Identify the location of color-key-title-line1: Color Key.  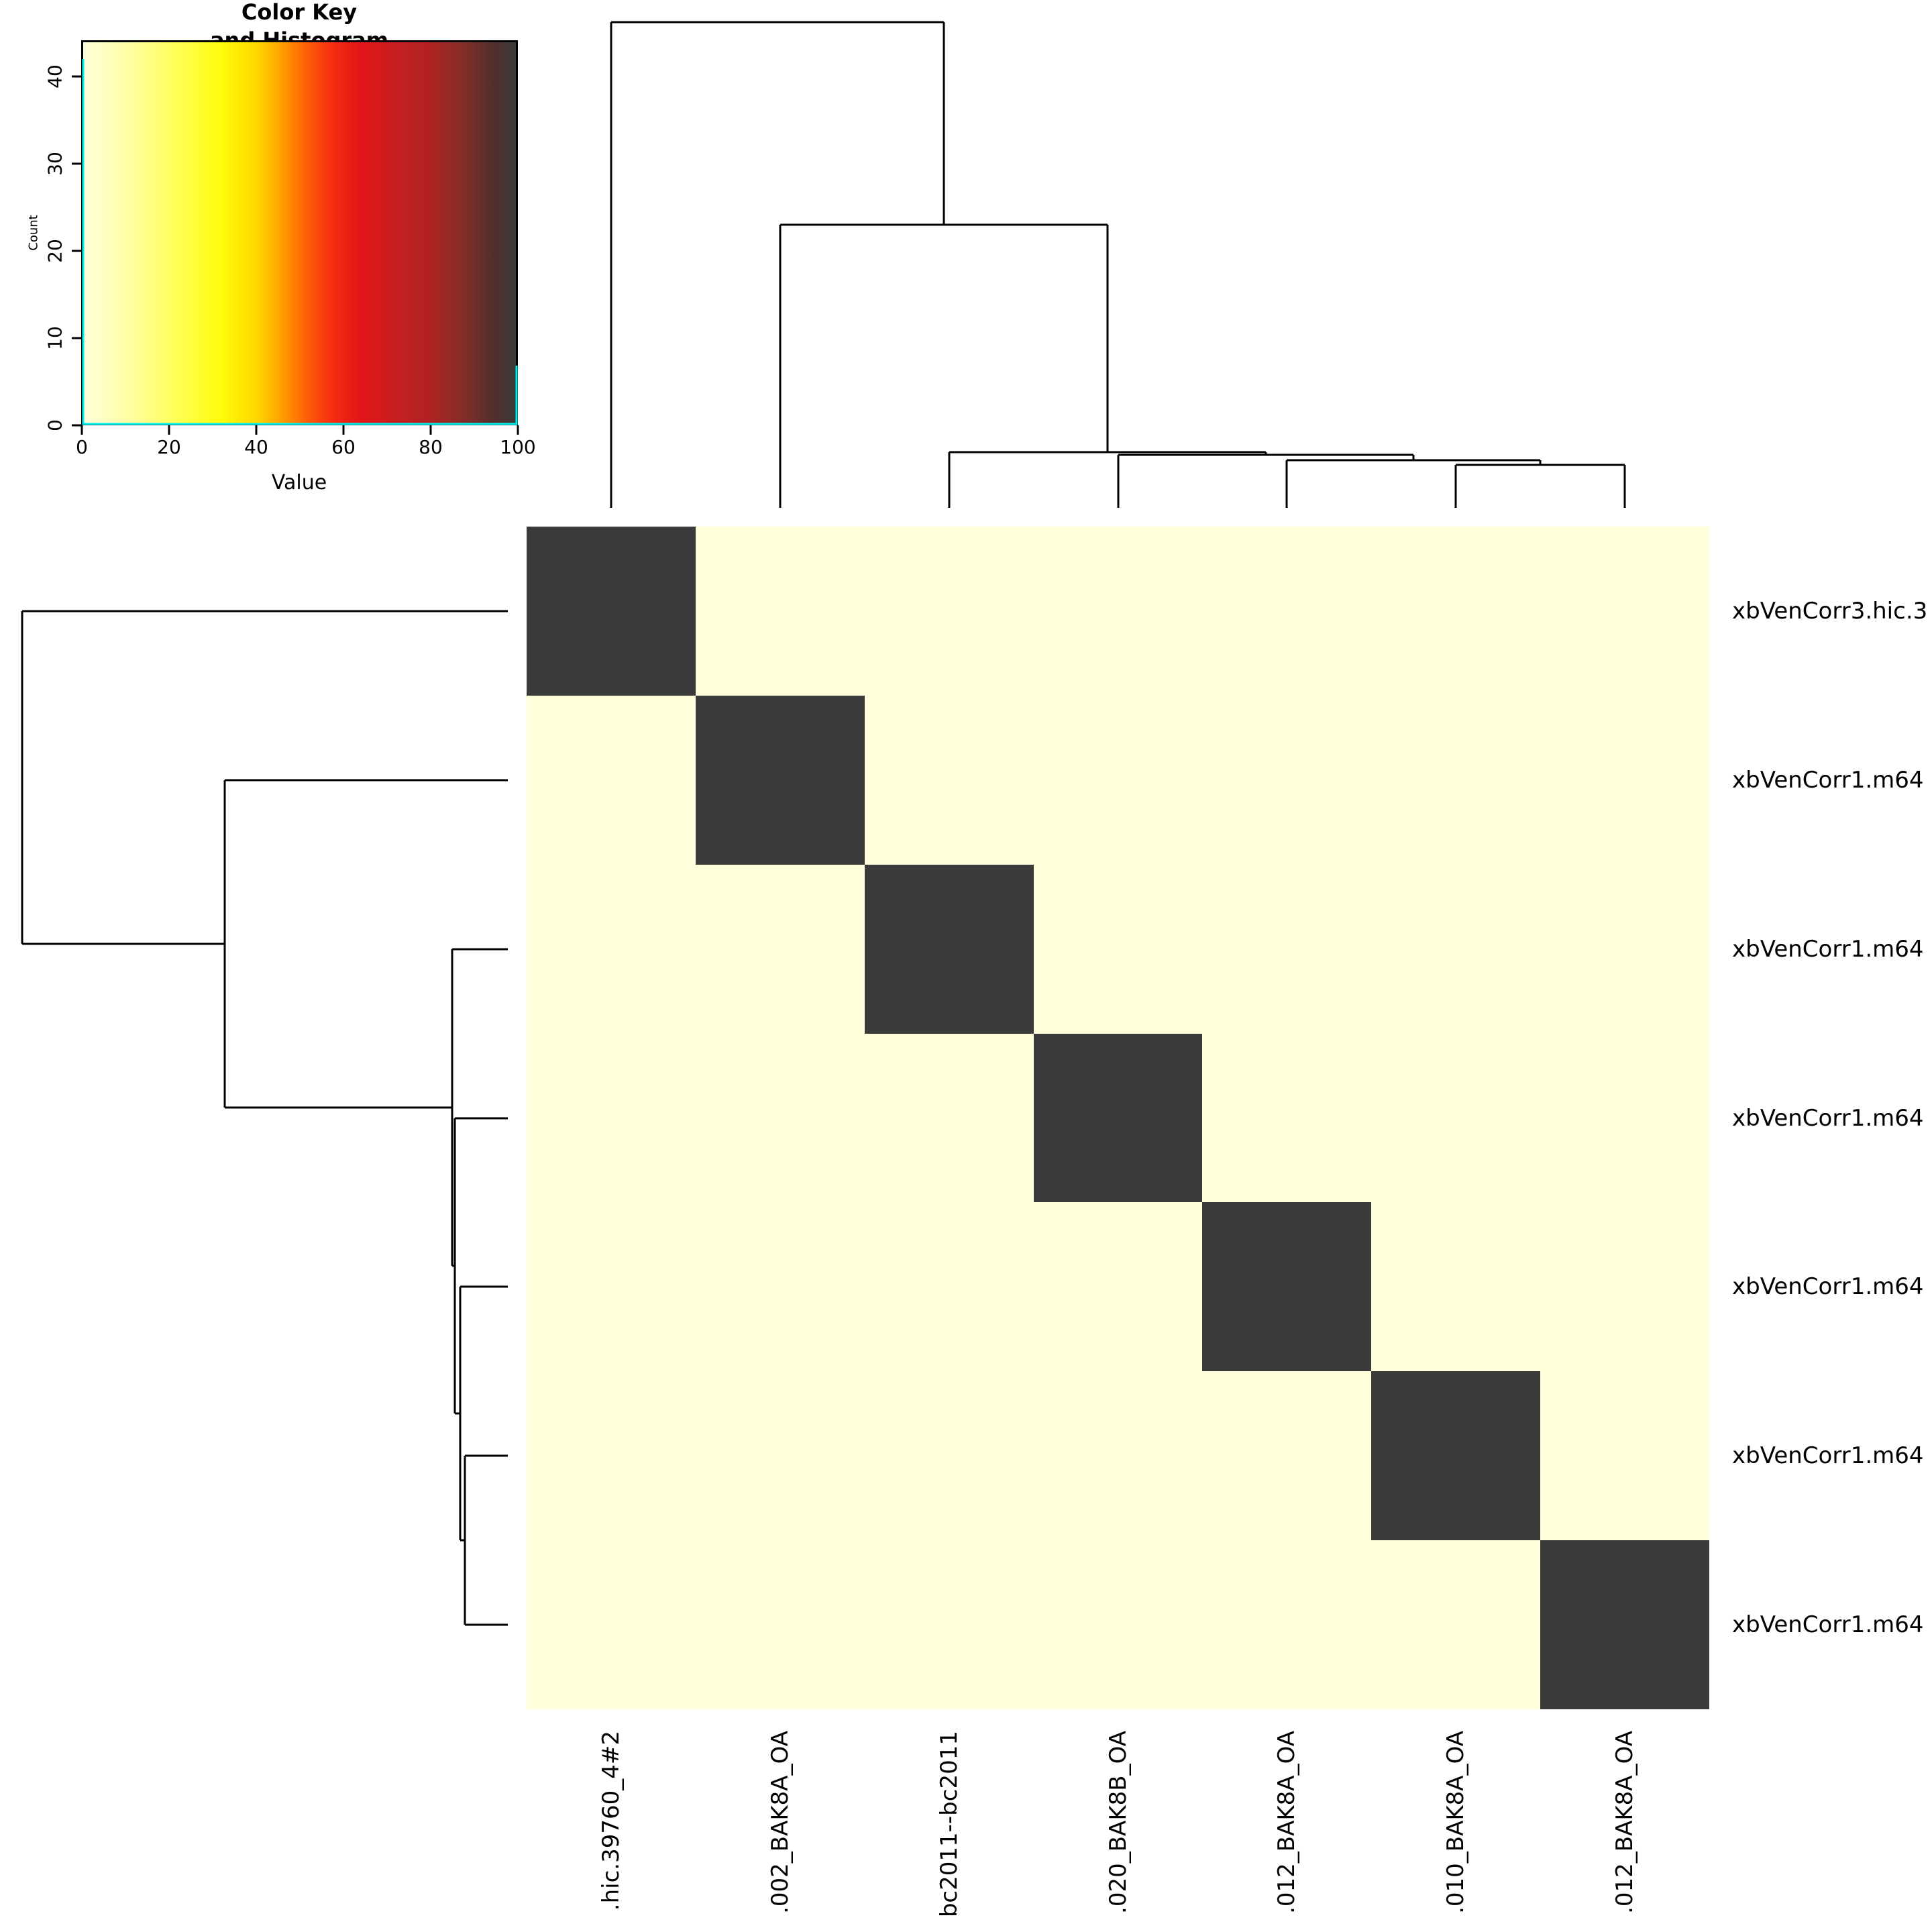
(299, 12).